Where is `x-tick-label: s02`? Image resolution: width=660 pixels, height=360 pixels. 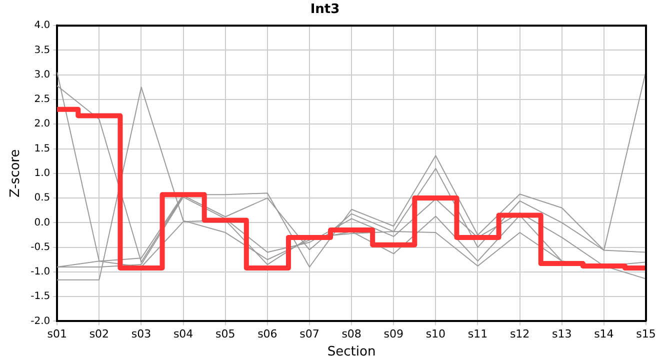 x-tick-label: s02 is located at coordinates (99, 334).